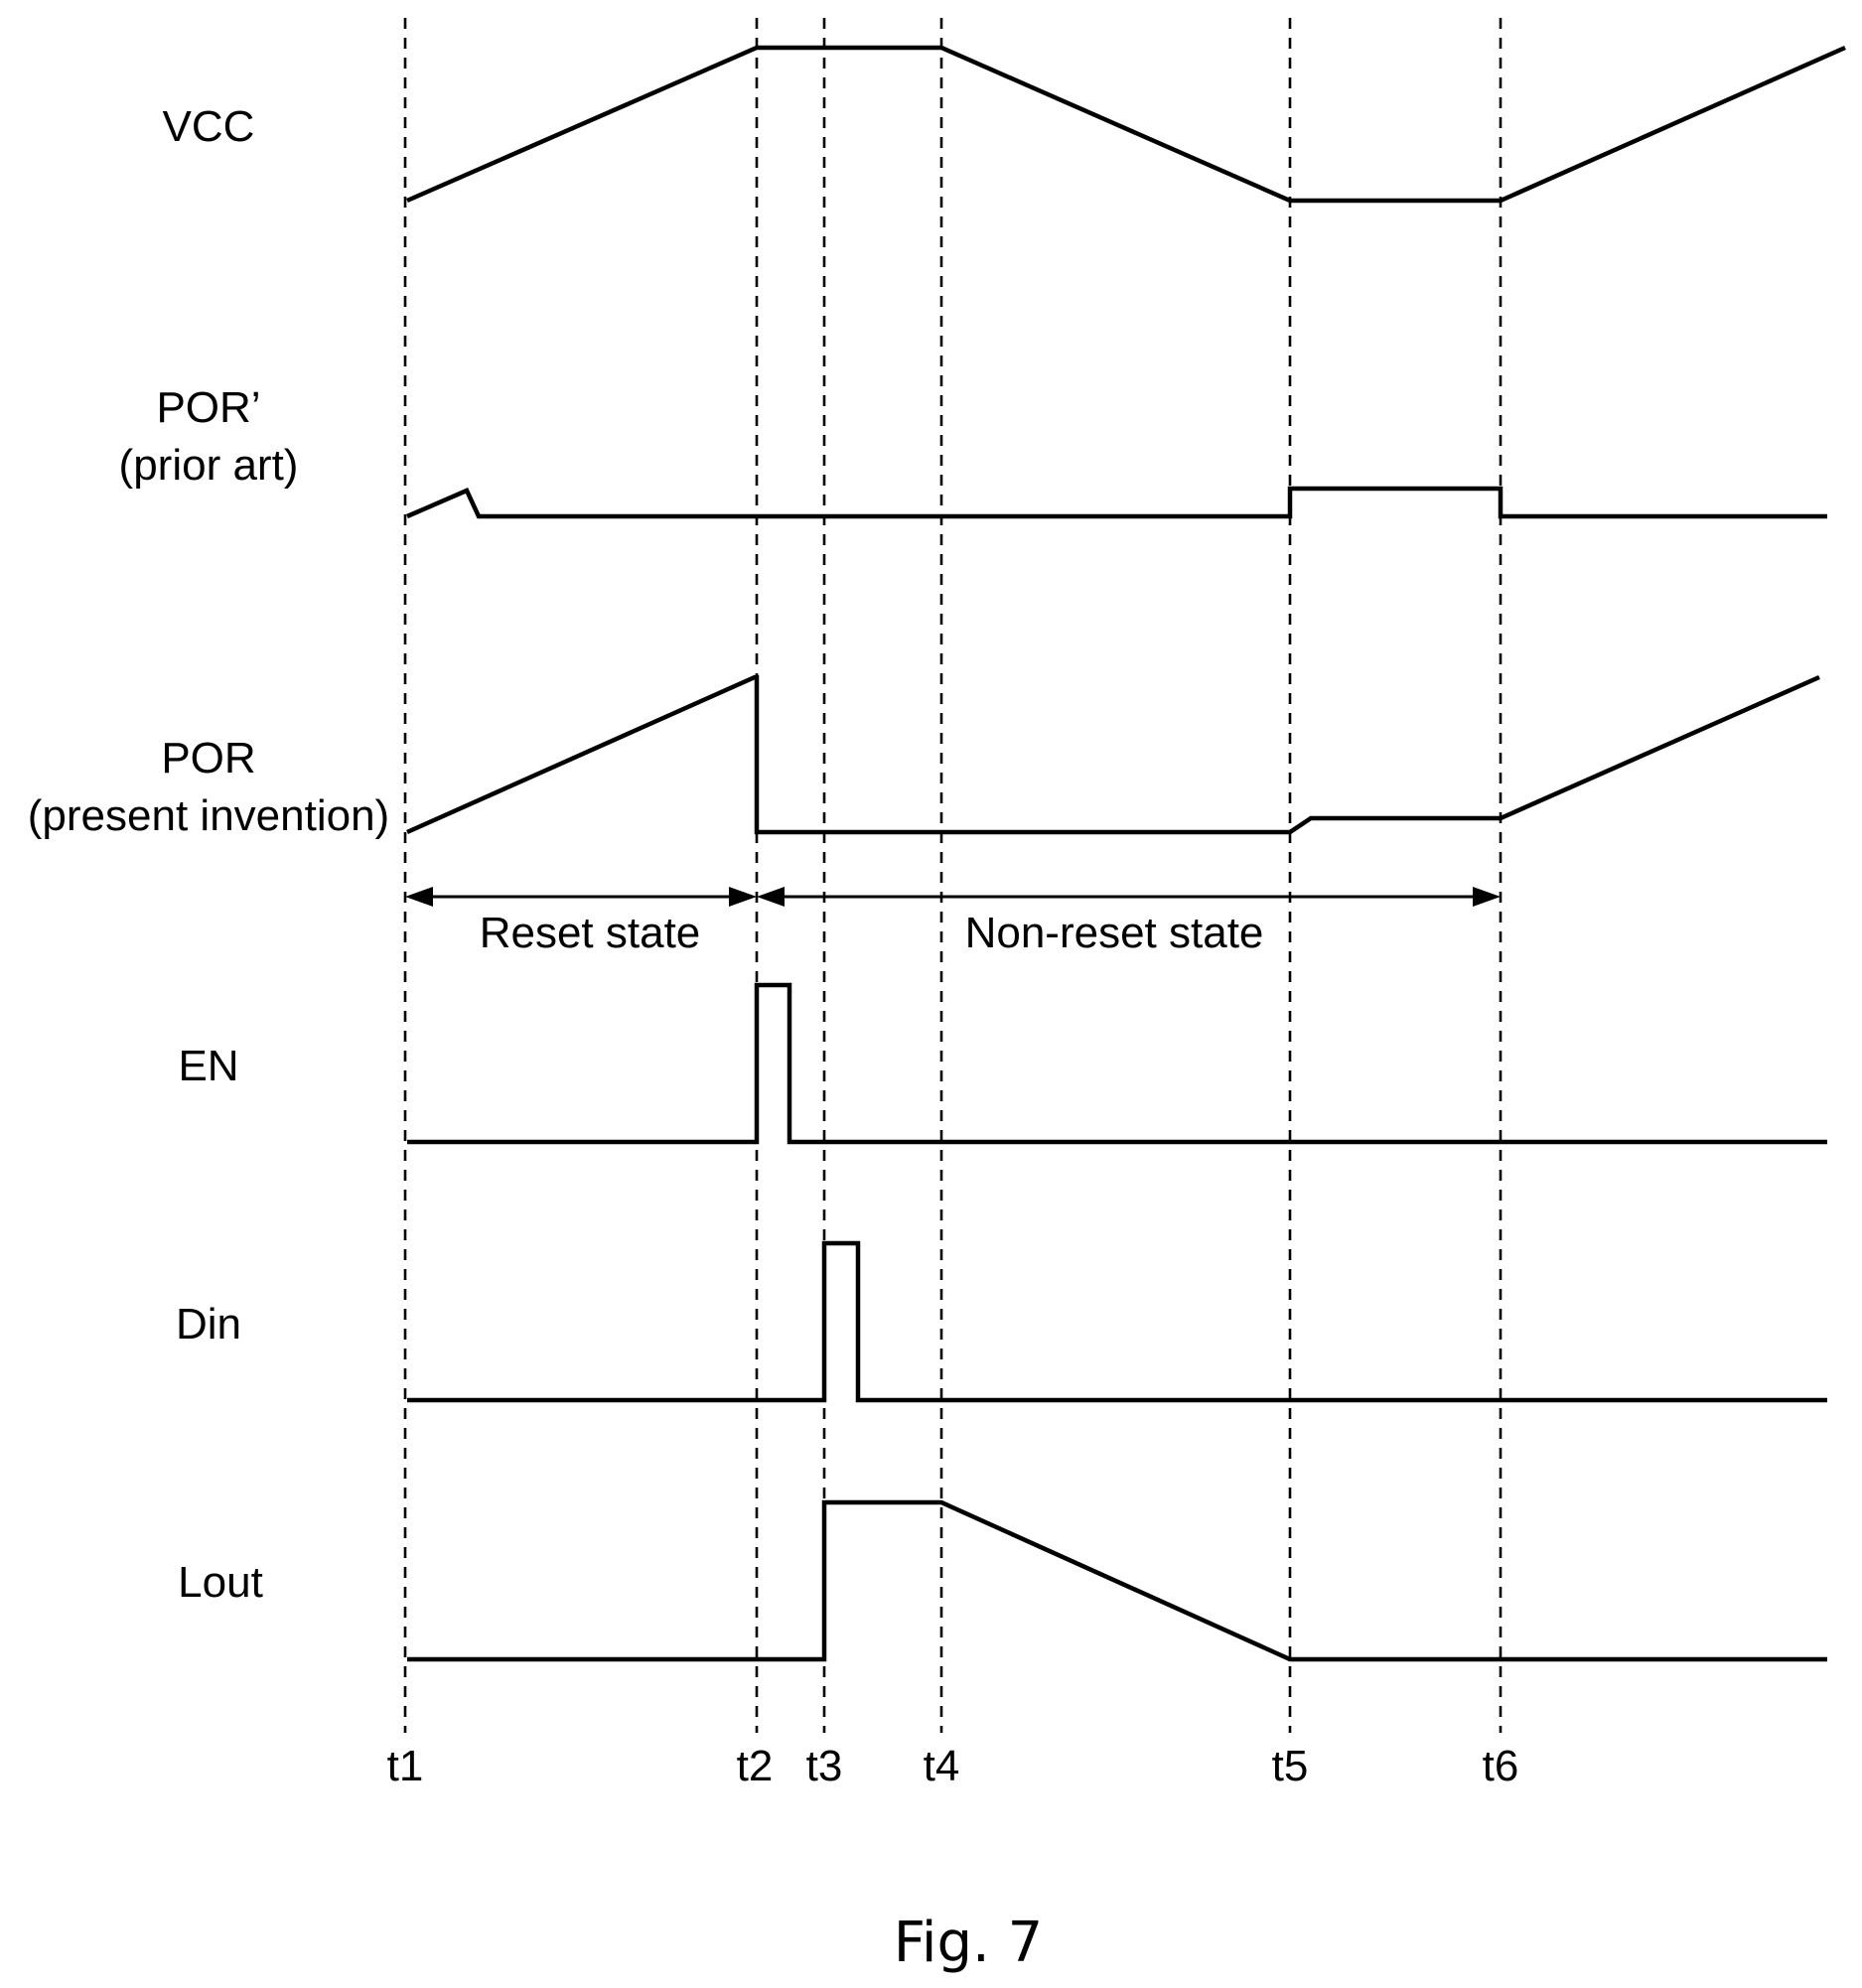 This screenshot has width=1862, height=1988. What do you see at coordinates (1114, 933) in the screenshot?
I see `non-reset-state-label: Non-reset state` at bounding box center [1114, 933].